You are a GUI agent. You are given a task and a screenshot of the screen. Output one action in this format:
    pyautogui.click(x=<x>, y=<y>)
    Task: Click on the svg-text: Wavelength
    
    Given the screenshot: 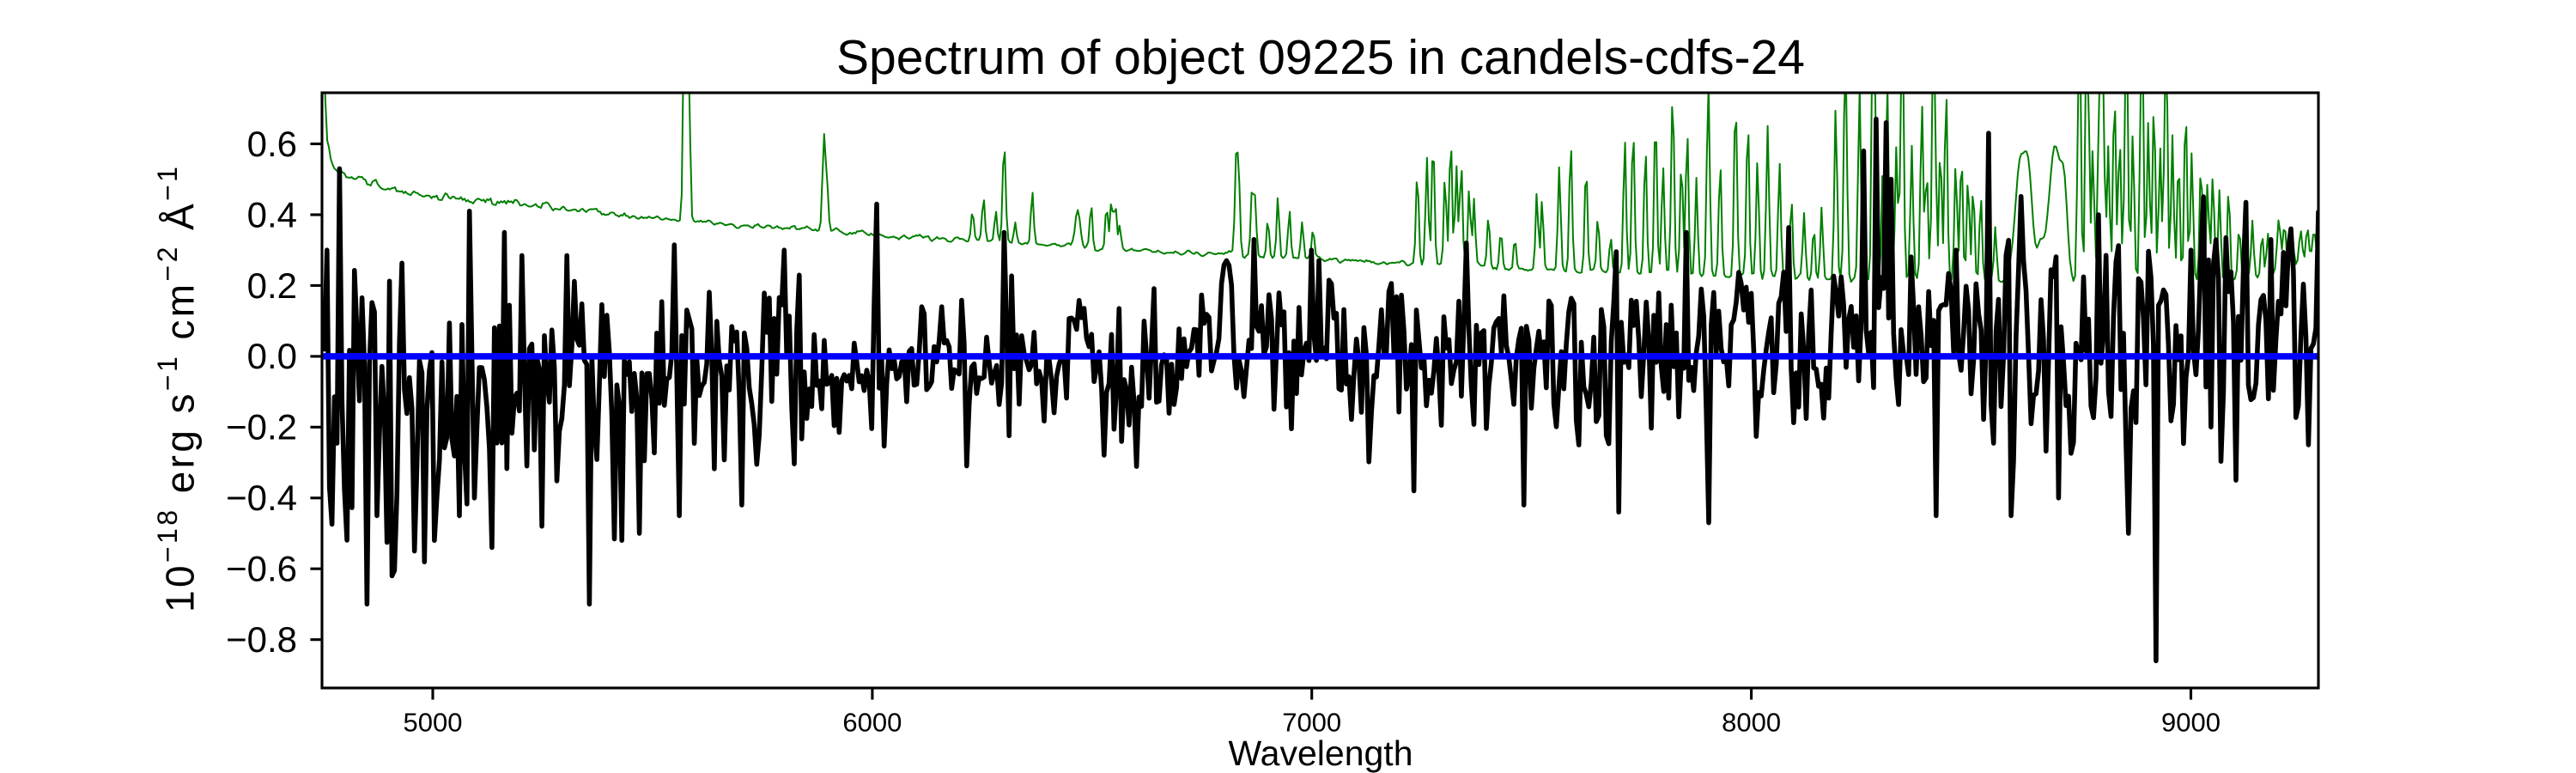 What is the action you would take?
    pyautogui.click(x=1321, y=753)
    